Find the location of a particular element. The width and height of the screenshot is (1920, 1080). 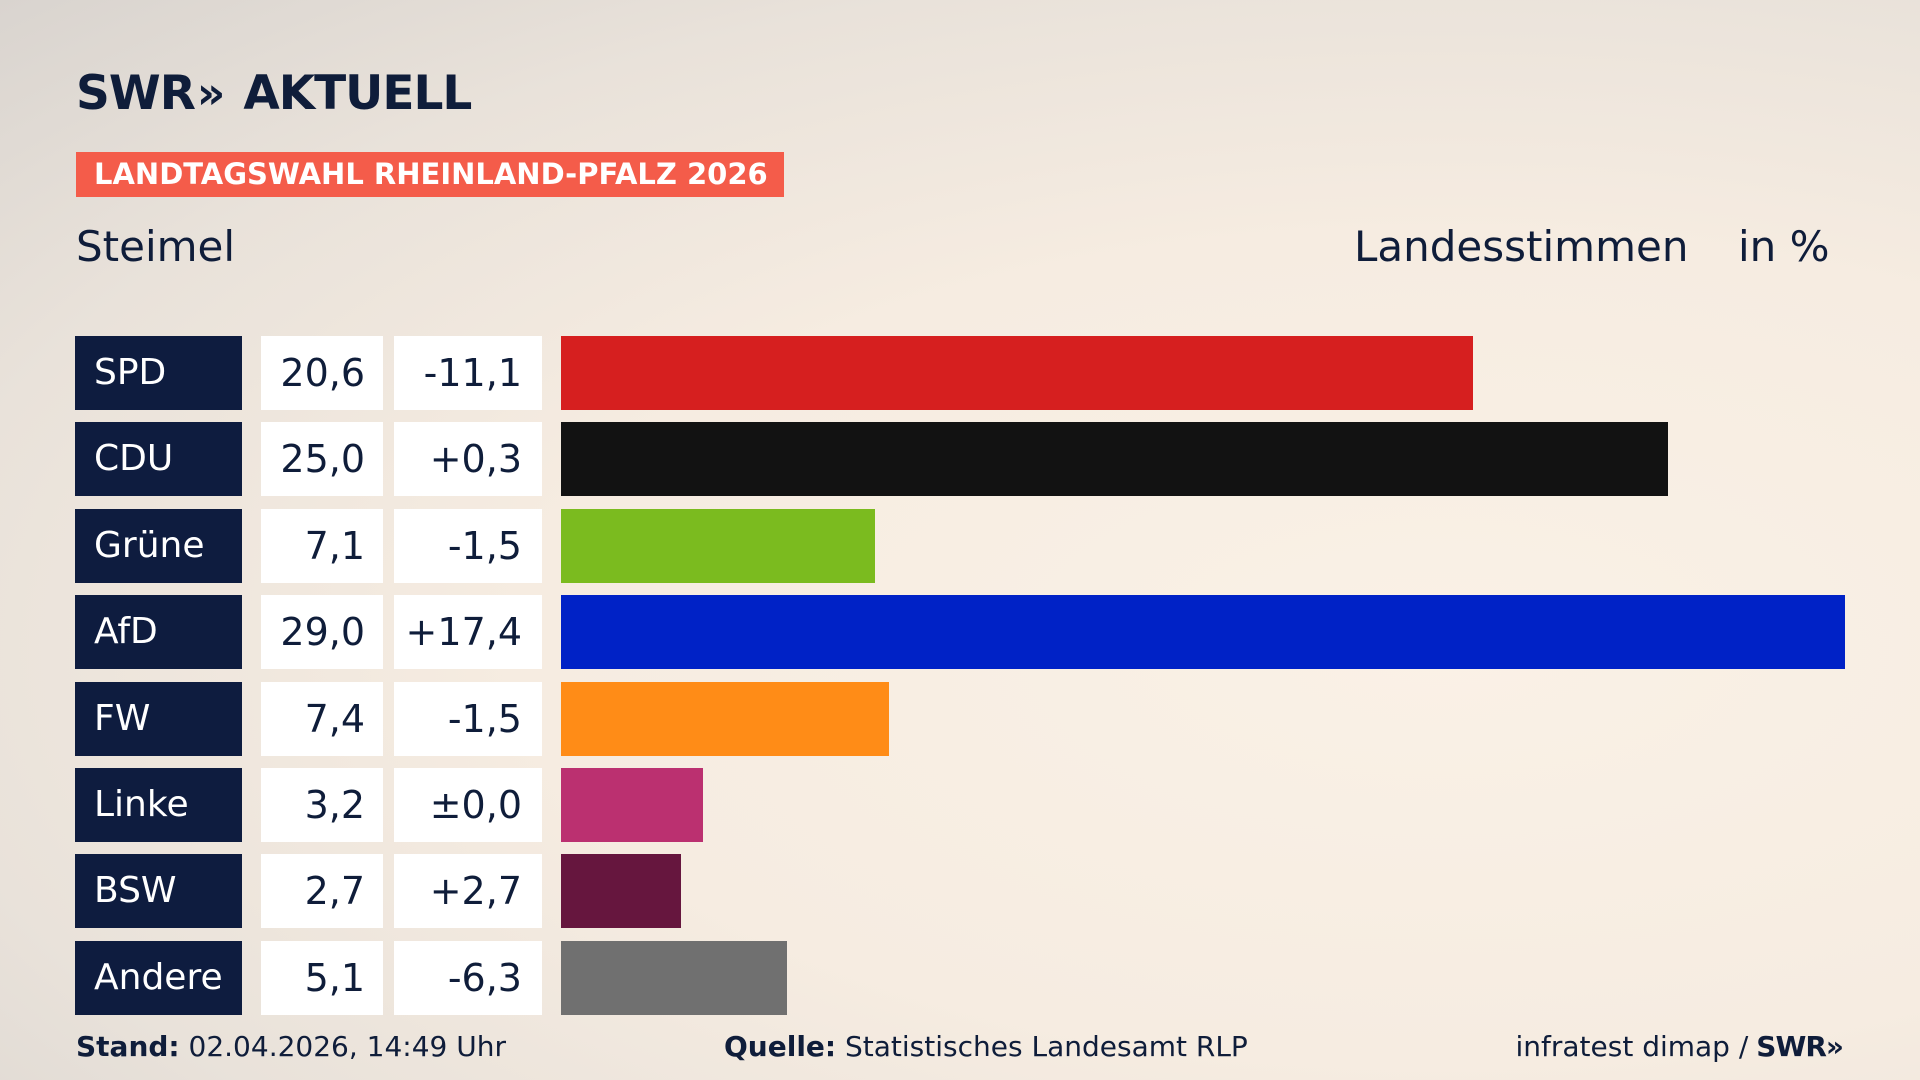

unit-label: in % is located at coordinates (1784, 246).